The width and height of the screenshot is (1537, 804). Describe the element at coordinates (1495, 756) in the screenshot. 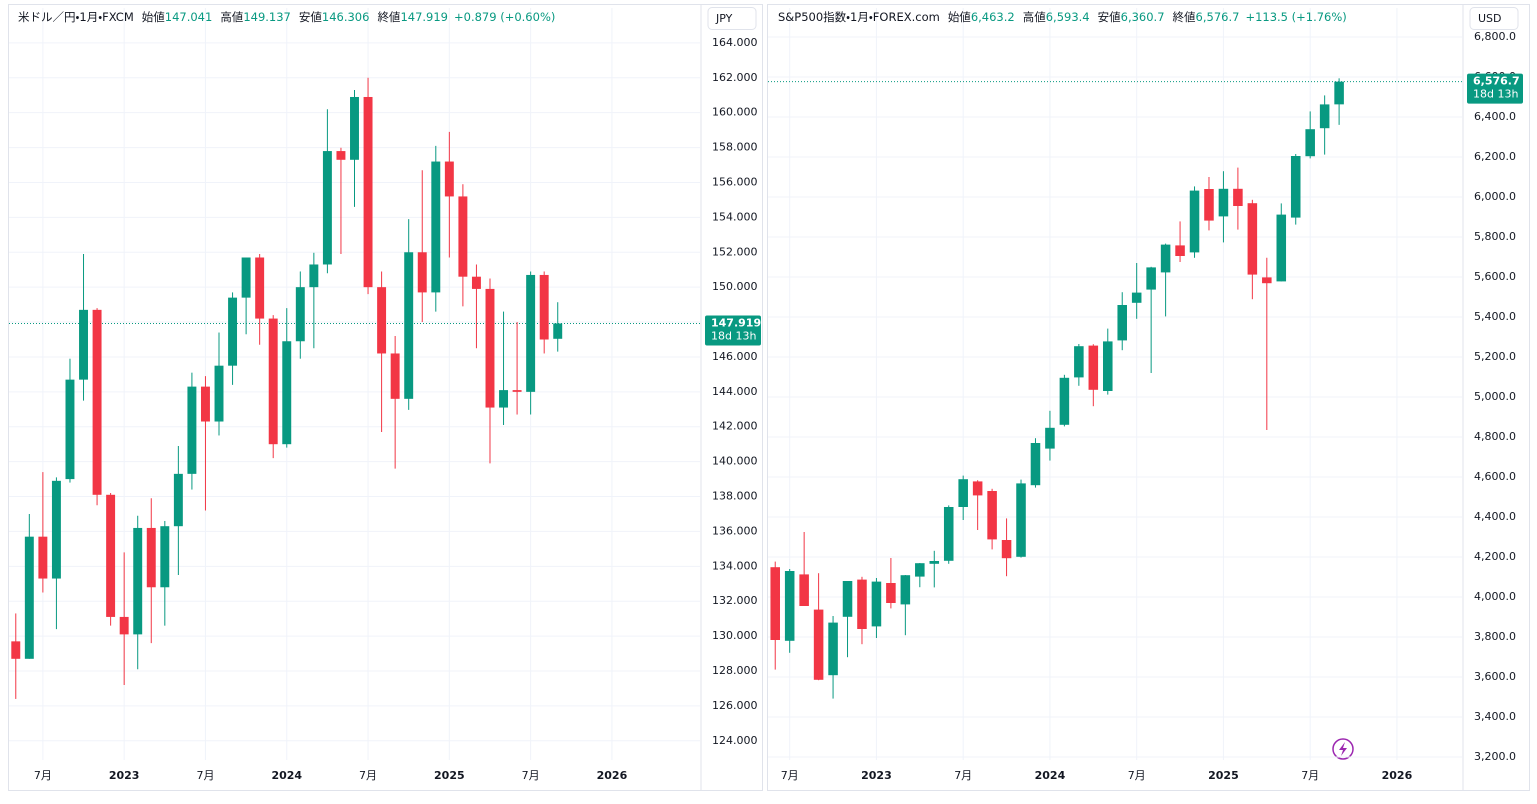

I see `y-tick-label: 3,200.0` at that location.